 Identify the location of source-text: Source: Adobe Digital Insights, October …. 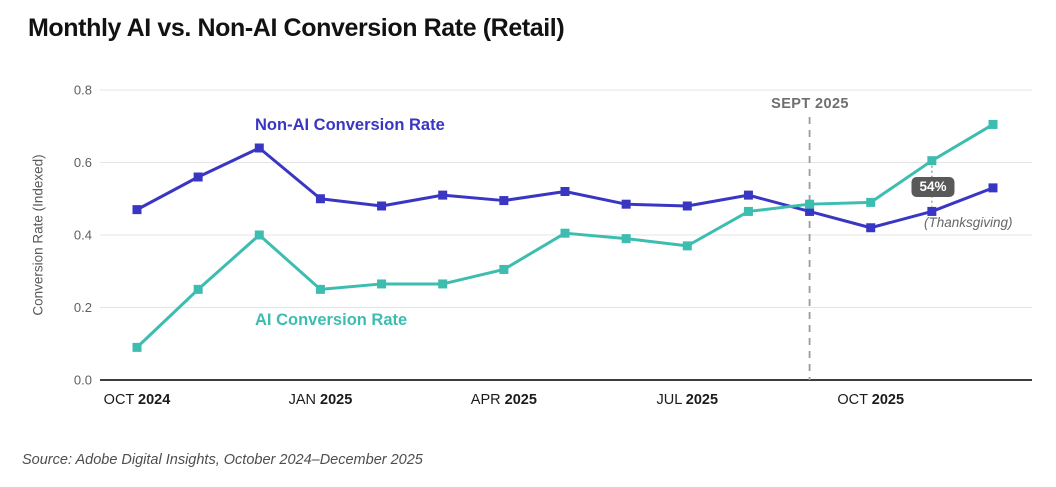
(222, 460).